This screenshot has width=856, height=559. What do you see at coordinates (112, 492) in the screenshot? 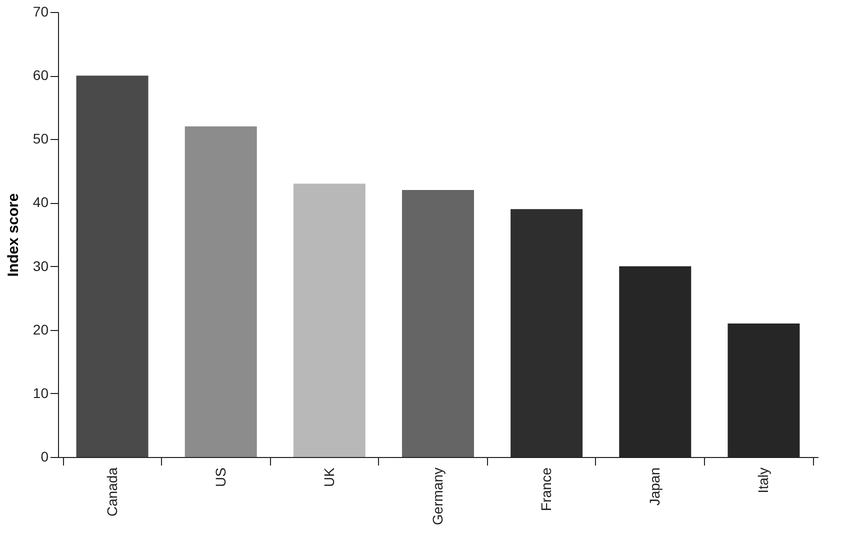
I see `x-tick-label: Canada` at bounding box center [112, 492].